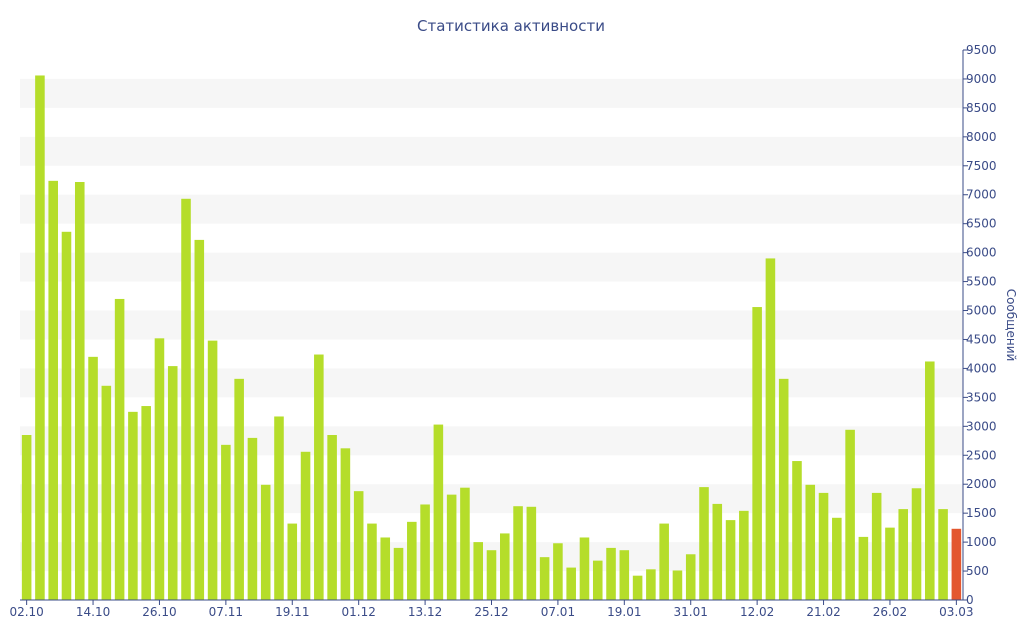 This screenshot has height=640, width=1024. What do you see at coordinates (981, 79) in the screenshot?
I see `y-tick-label: 9000` at bounding box center [981, 79].